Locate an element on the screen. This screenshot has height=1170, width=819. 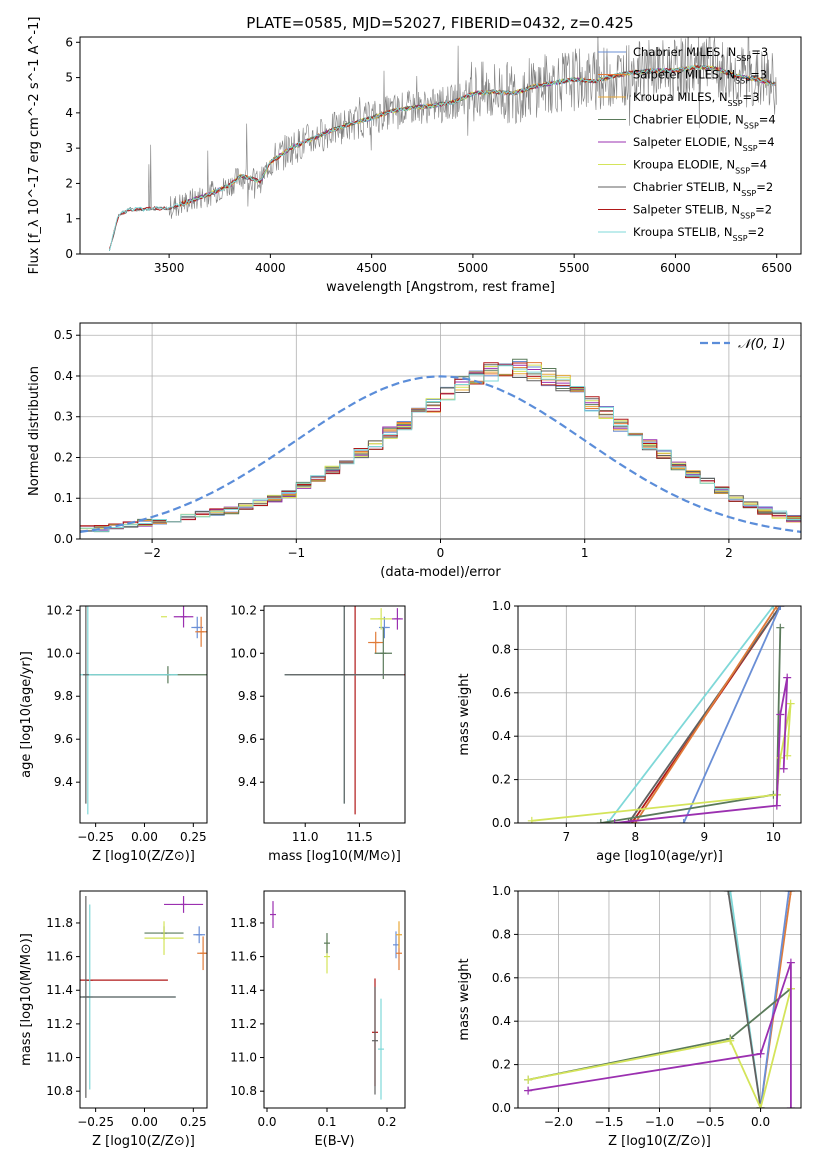
observed-spectrum-line is located at coordinates (443, 144).